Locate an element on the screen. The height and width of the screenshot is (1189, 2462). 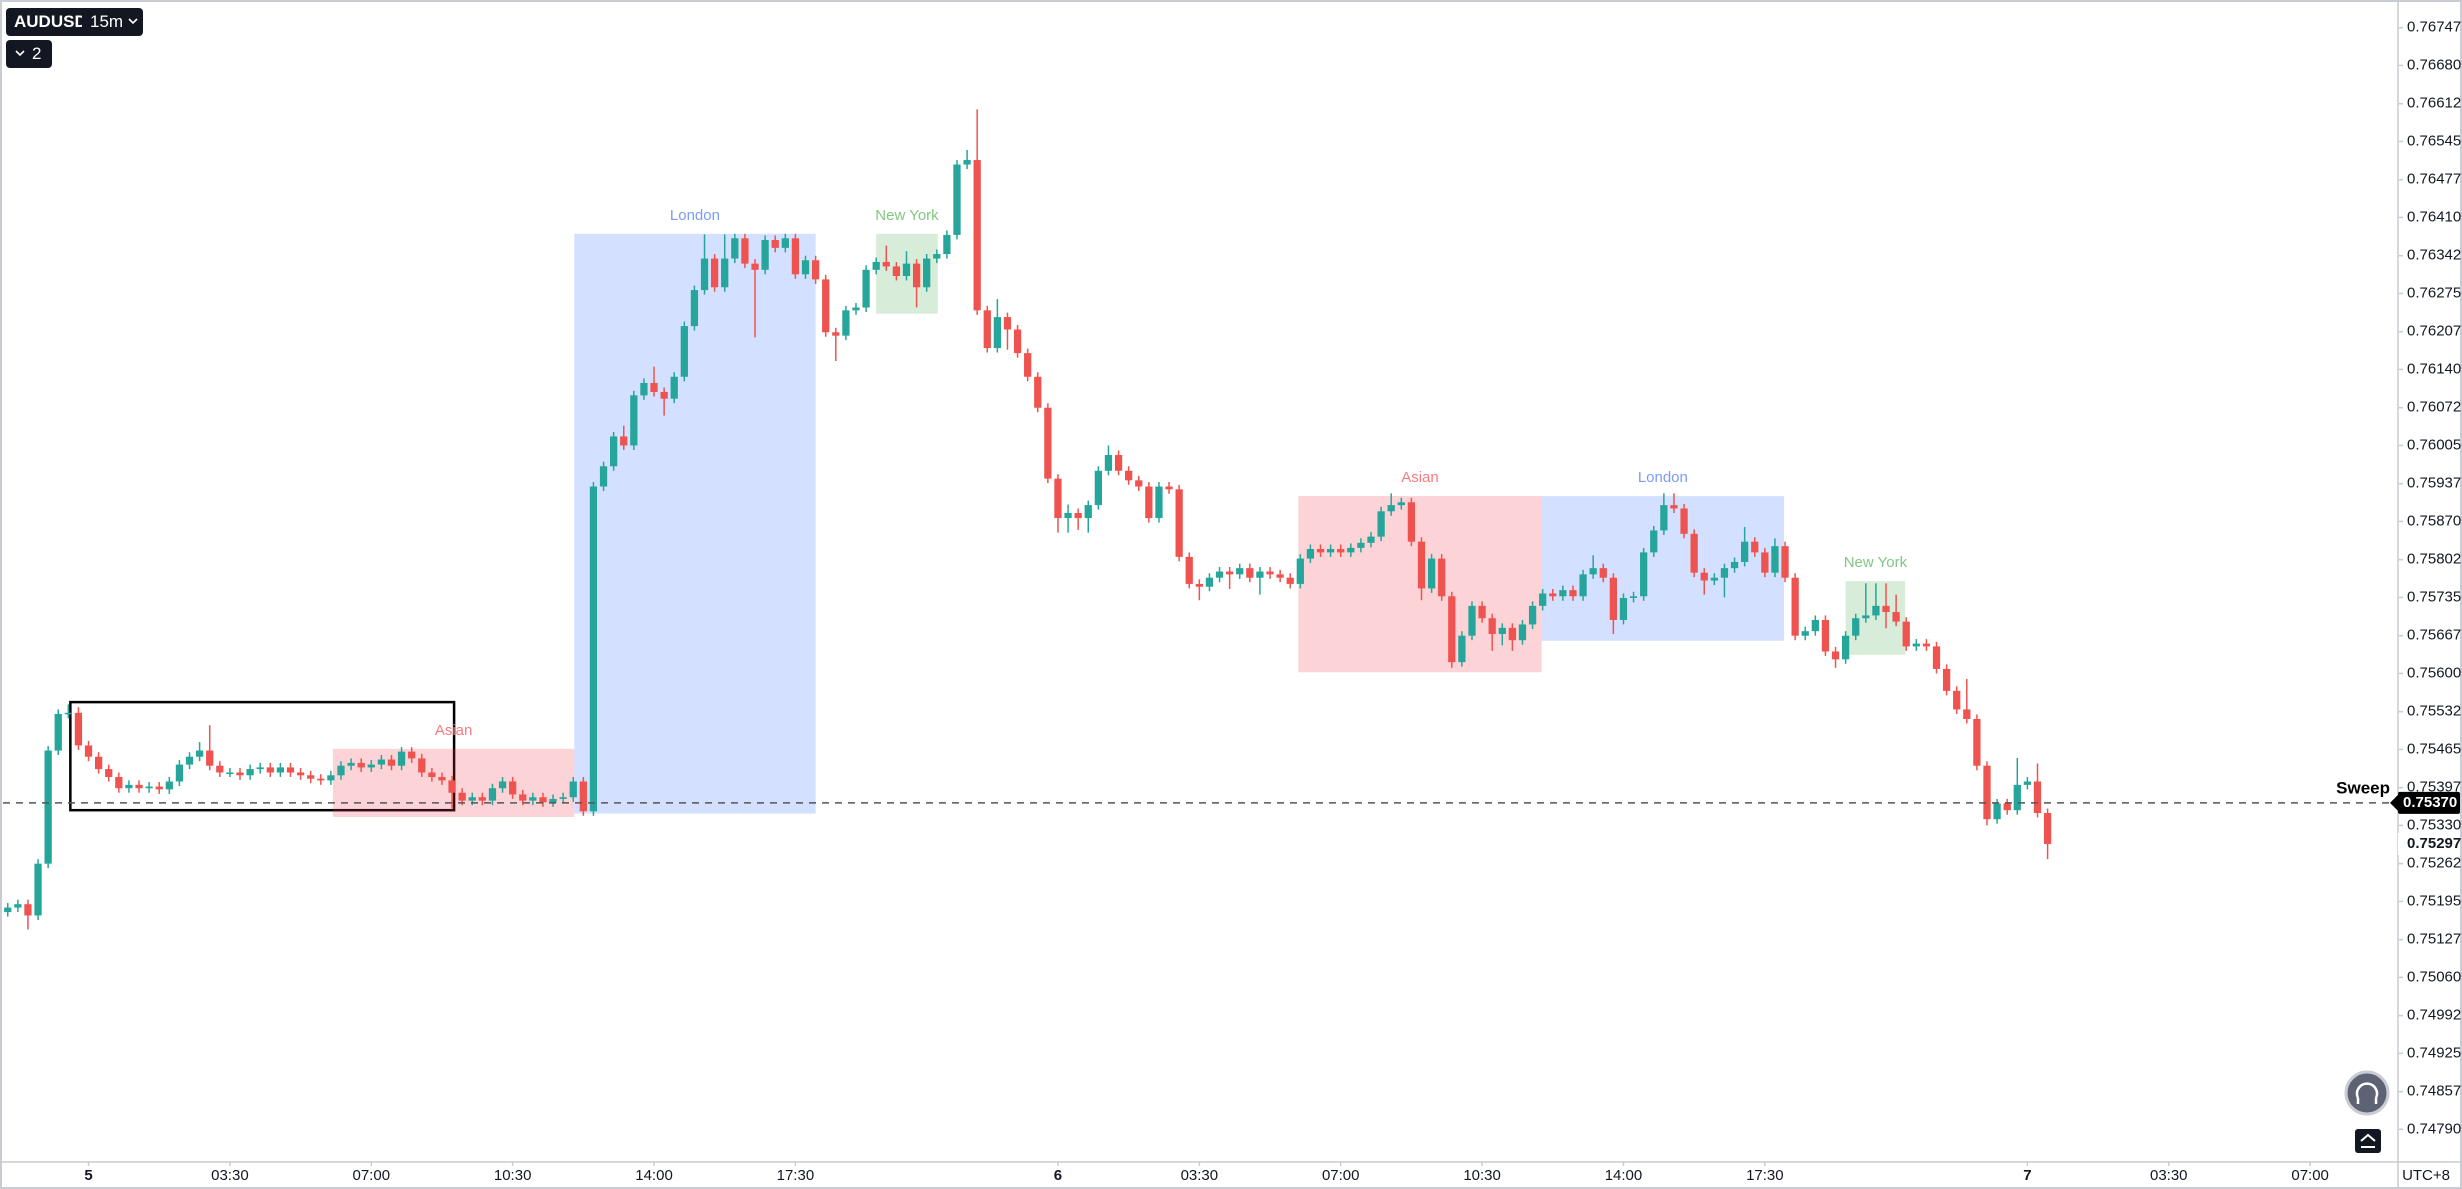
y-tick-label: 0.75532 is located at coordinates (2434, 711).